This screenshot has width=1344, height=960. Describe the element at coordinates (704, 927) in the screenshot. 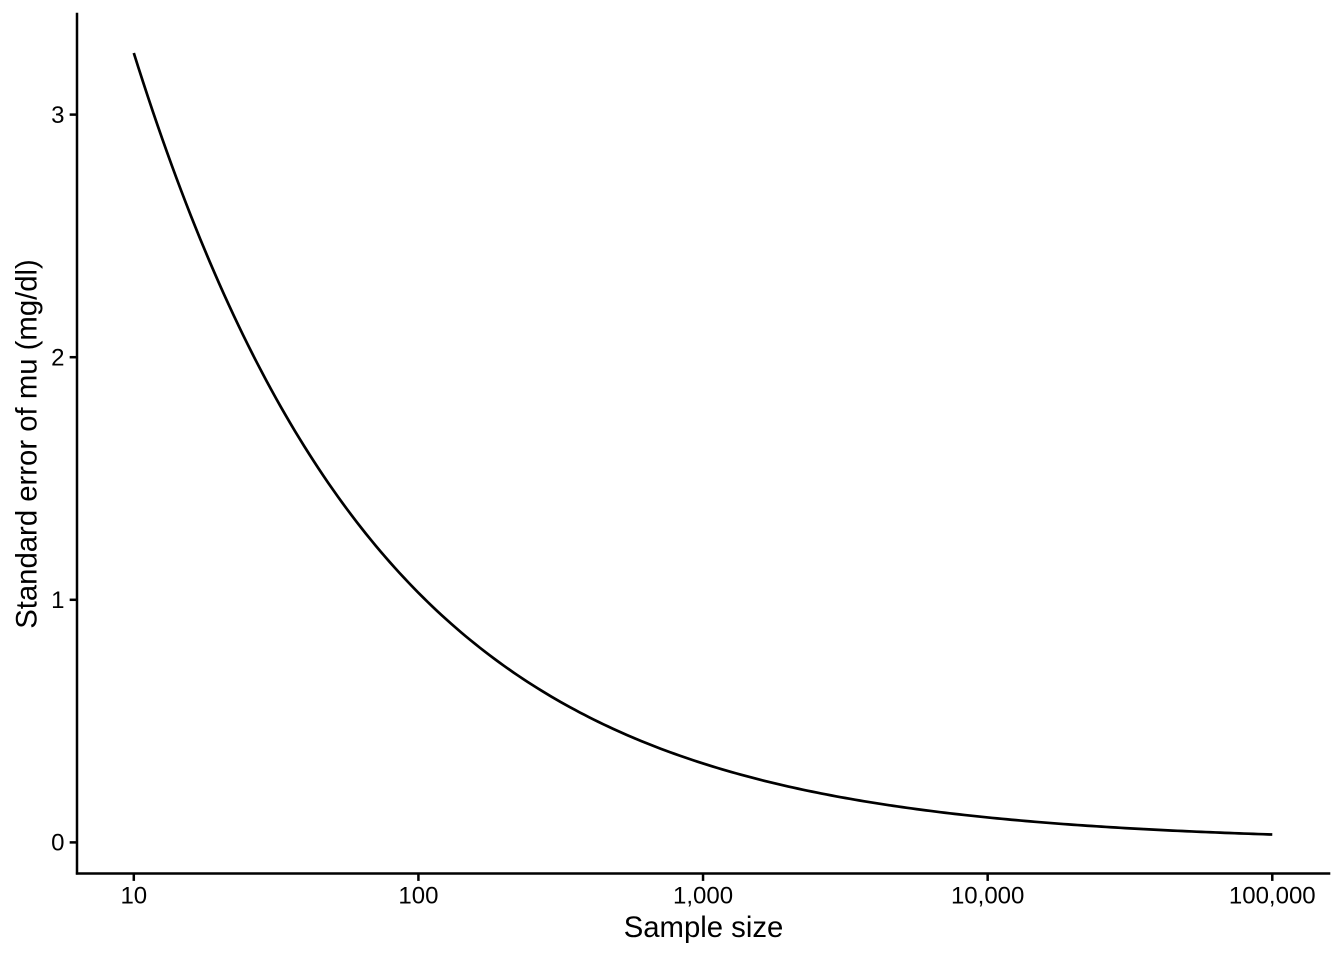

I see `svg-text: Sample size` at that location.